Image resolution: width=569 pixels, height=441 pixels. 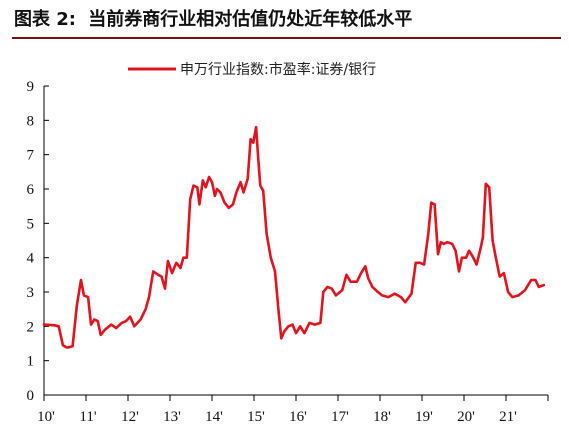 I want to click on x-tick-label: 13', so click(x=172, y=417).